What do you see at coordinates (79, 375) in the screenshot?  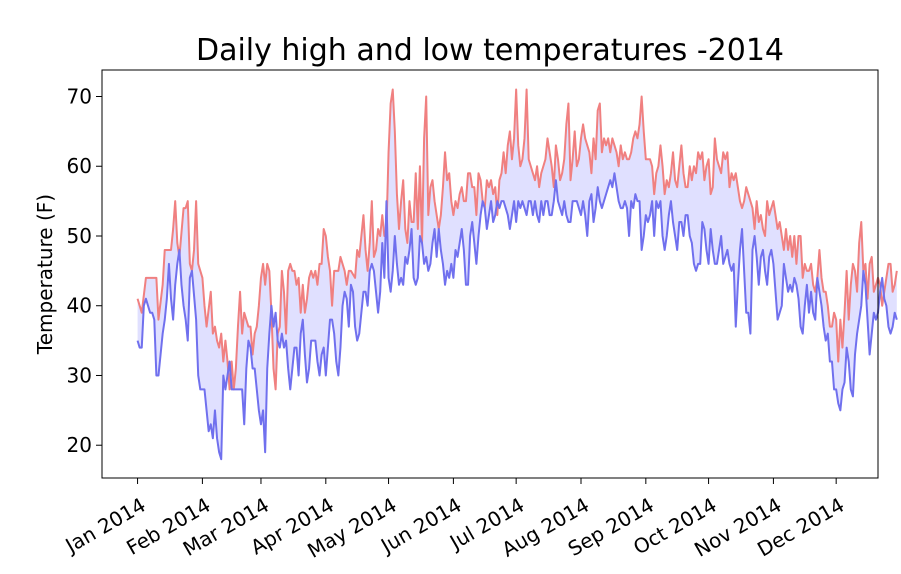 I see `y-tick-label: 30` at bounding box center [79, 375].